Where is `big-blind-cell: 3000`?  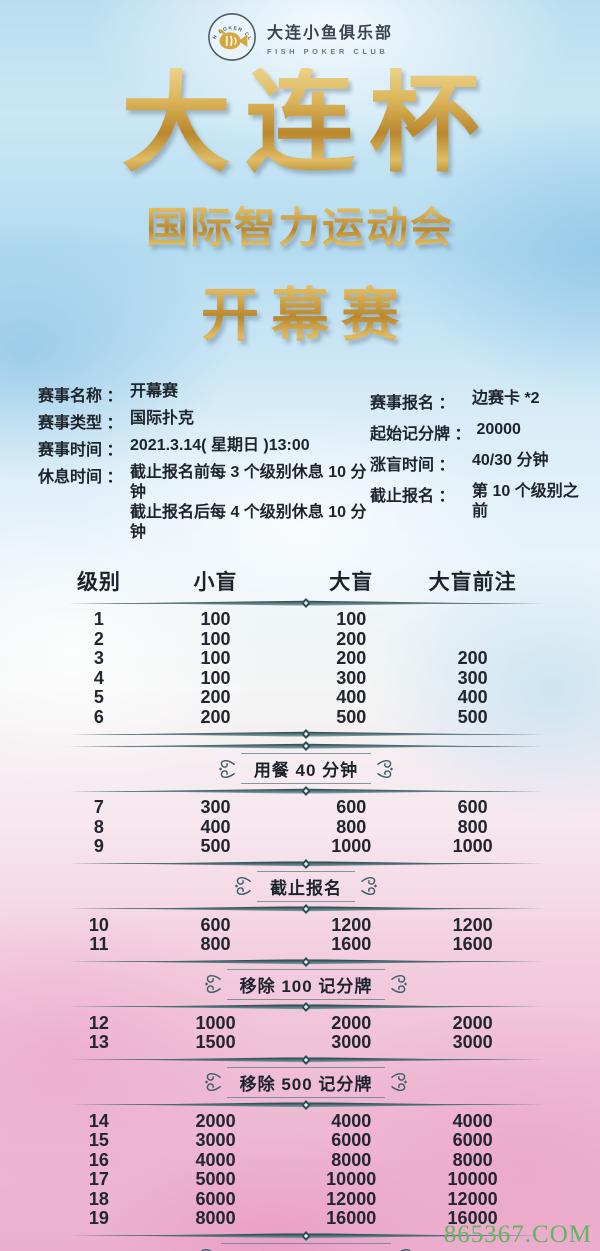
big-blind-cell: 3000 is located at coordinates (351, 1042).